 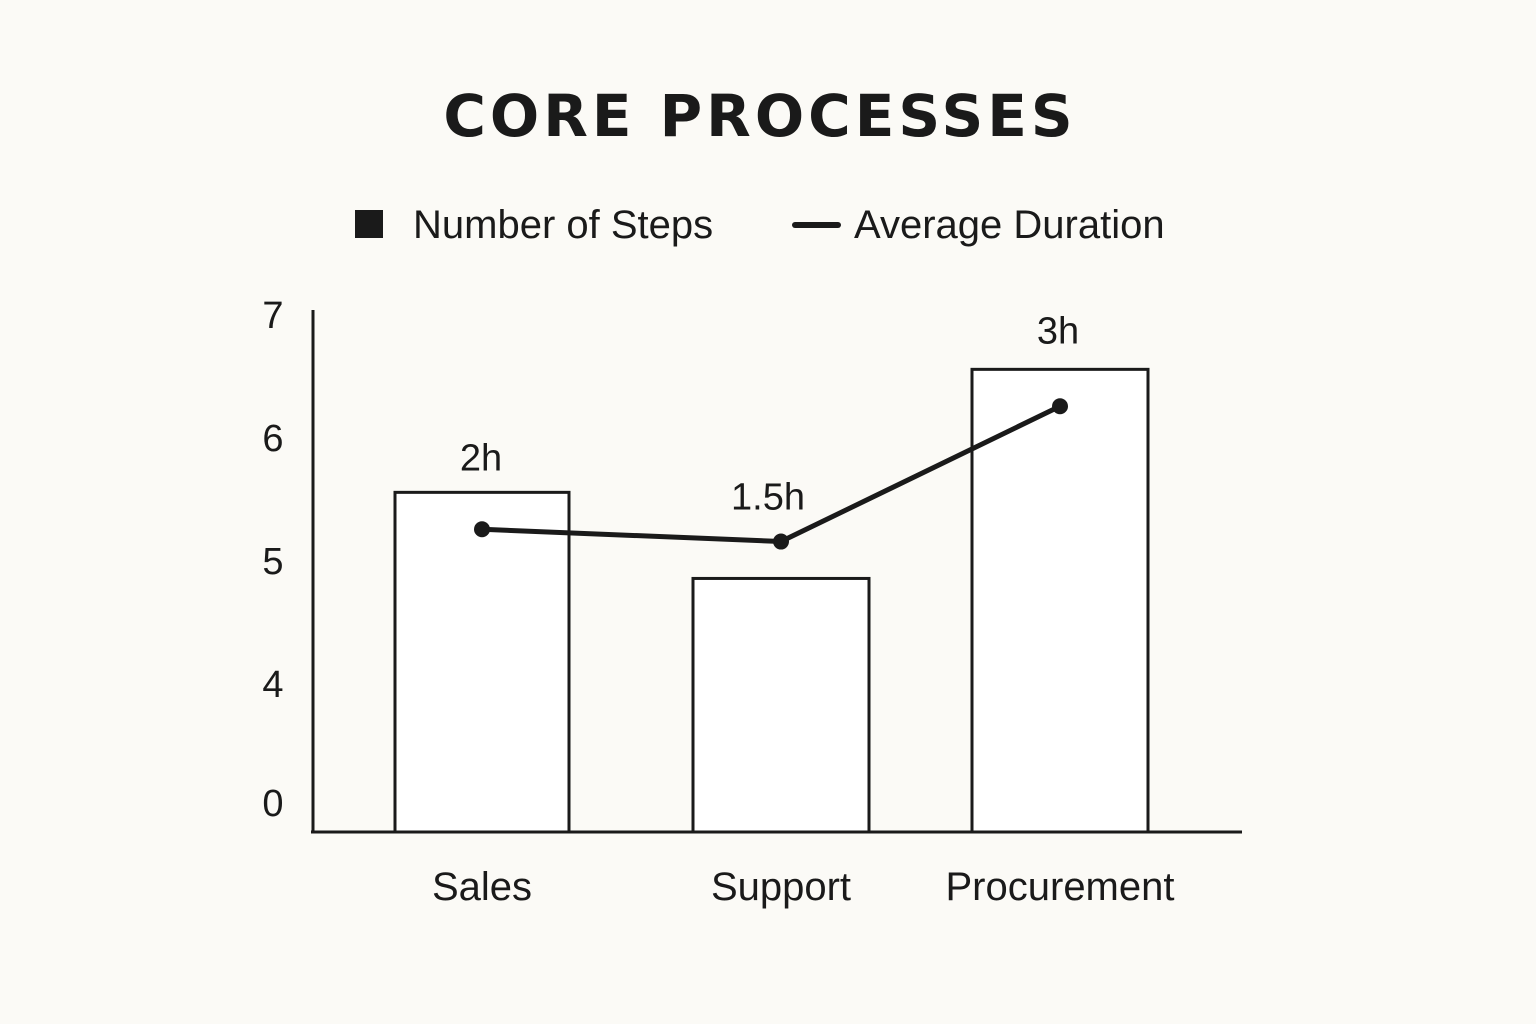 I want to click on y-tick-label: 5, so click(x=272, y=562).